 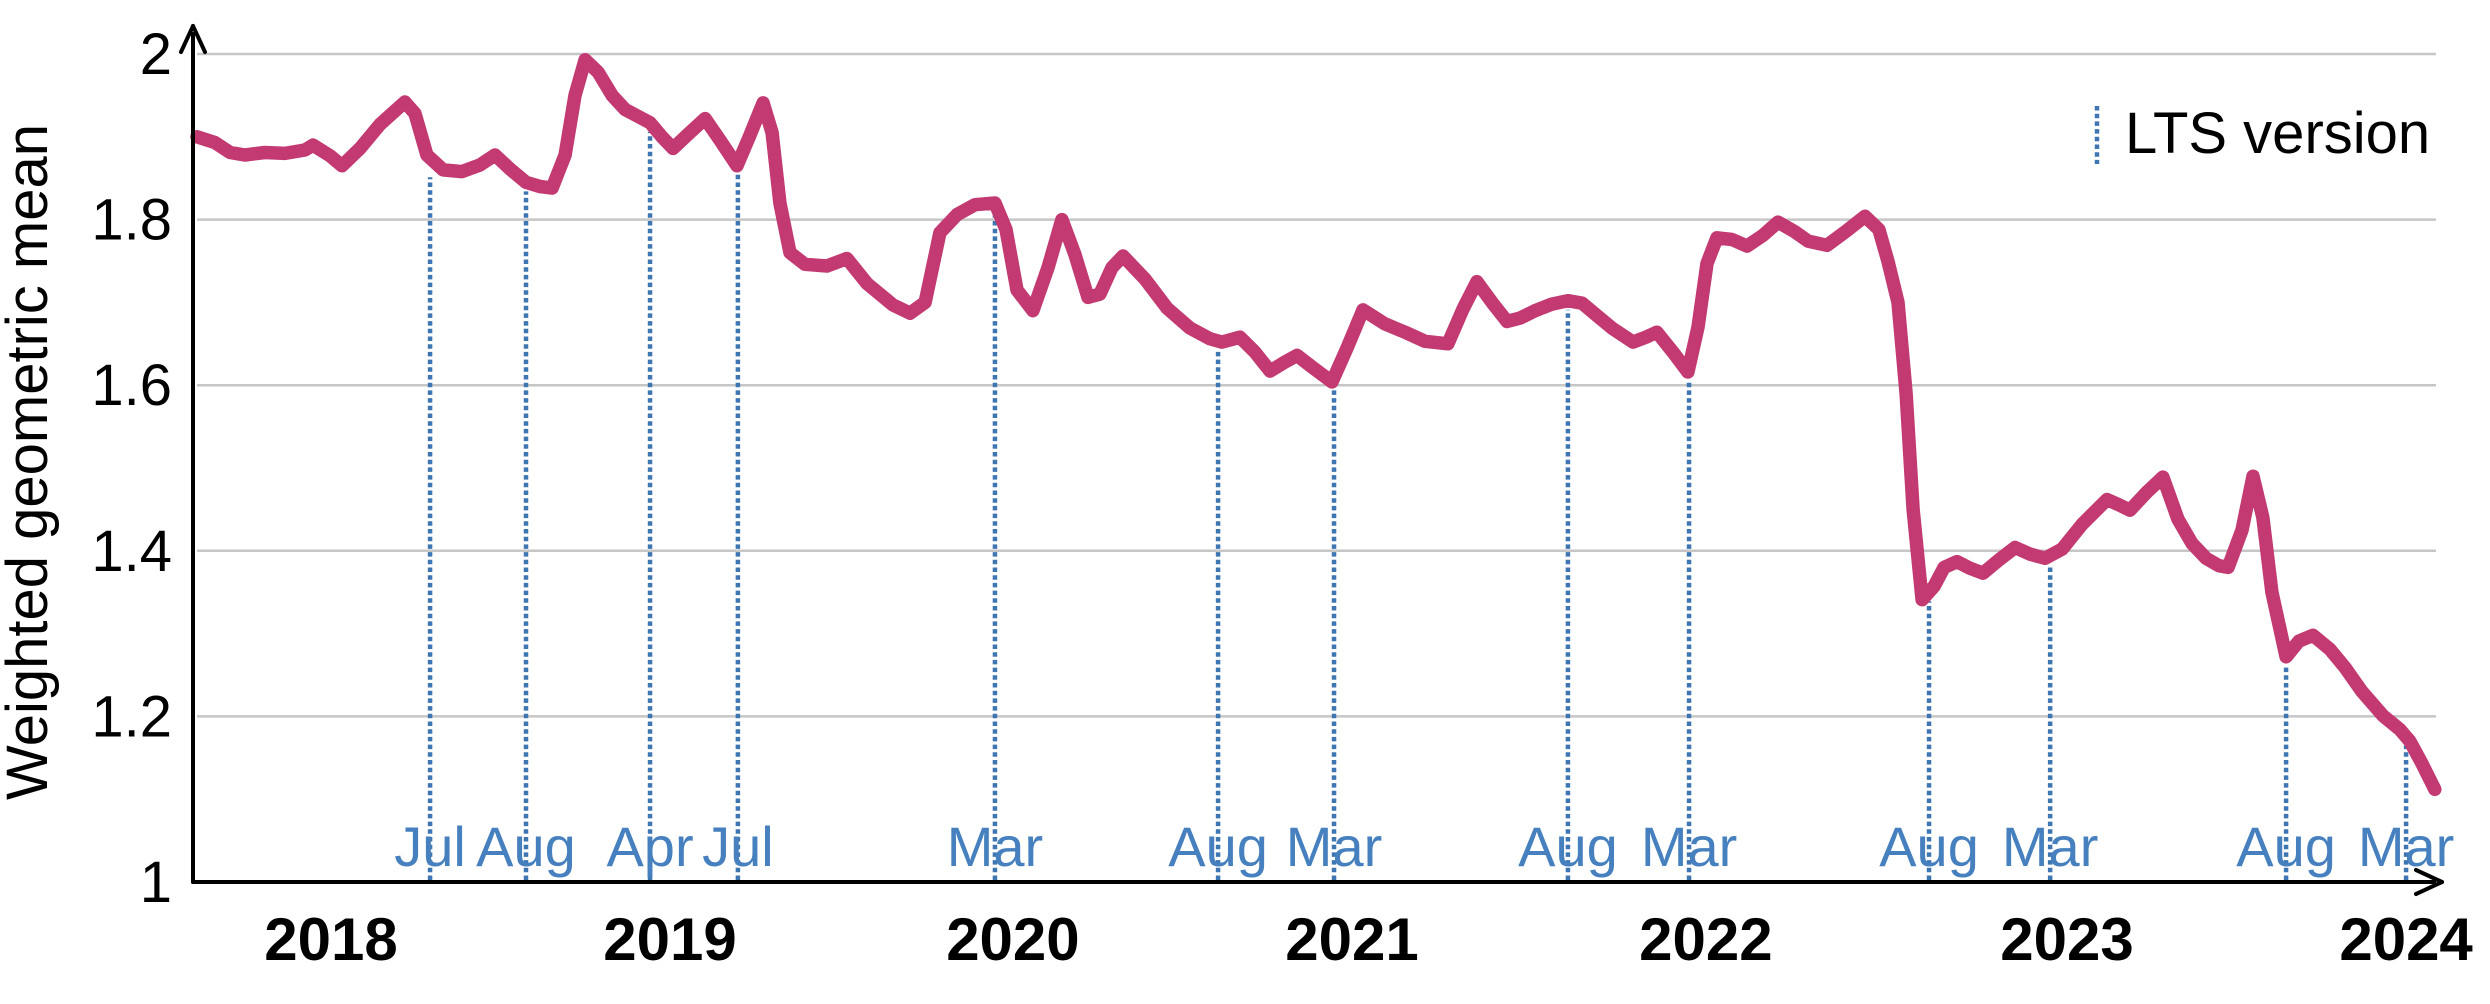 I want to click on y-tick-label: 1.6, so click(x=131, y=385).